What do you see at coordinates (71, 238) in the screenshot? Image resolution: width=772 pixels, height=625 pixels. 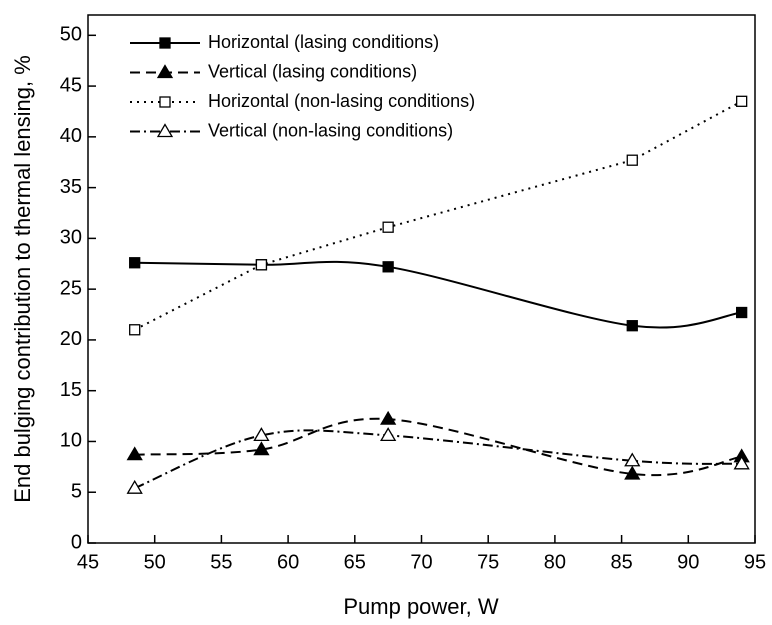 I see `y-tick-label: 30` at bounding box center [71, 238].